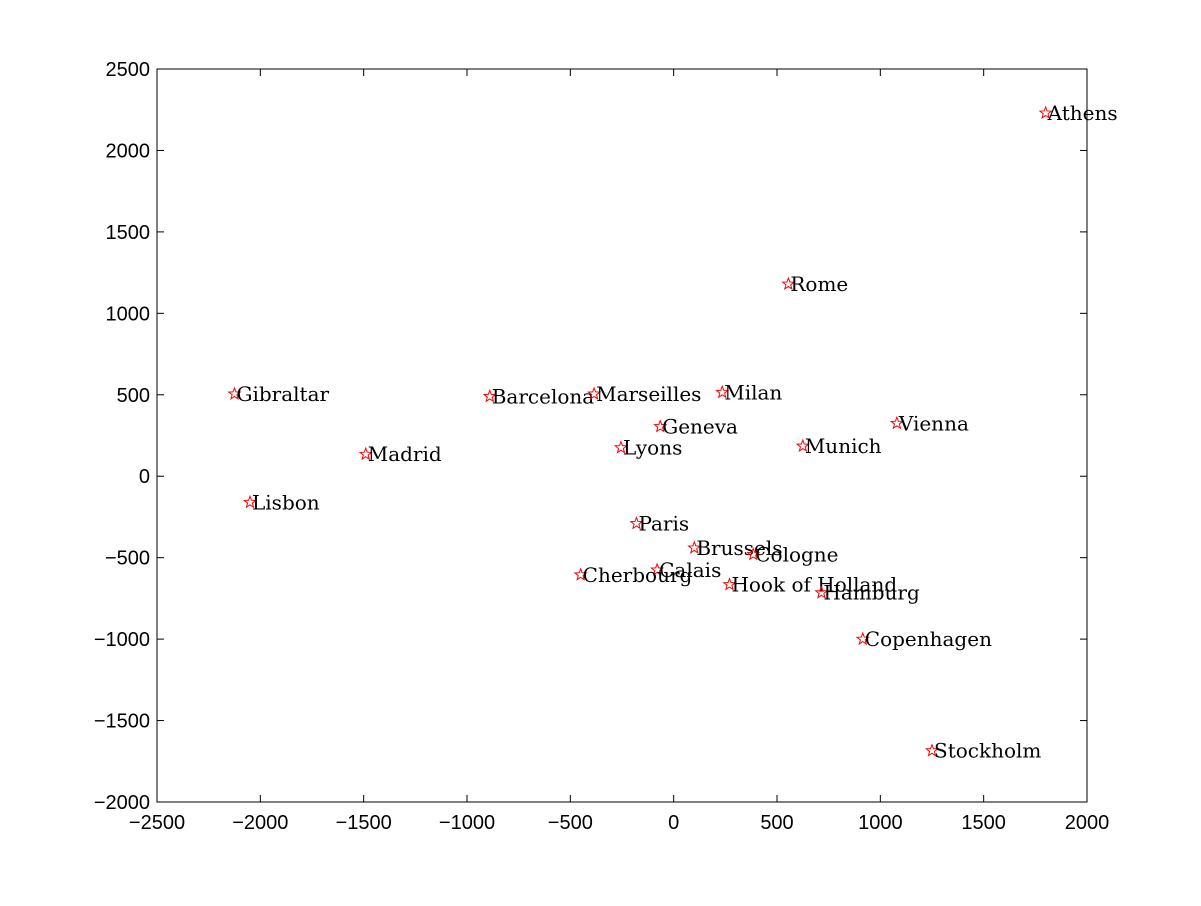 The height and width of the screenshot is (906, 1201). Describe the element at coordinates (128, 151) in the screenshot. I see `y-tick-label: 2000` at that location.